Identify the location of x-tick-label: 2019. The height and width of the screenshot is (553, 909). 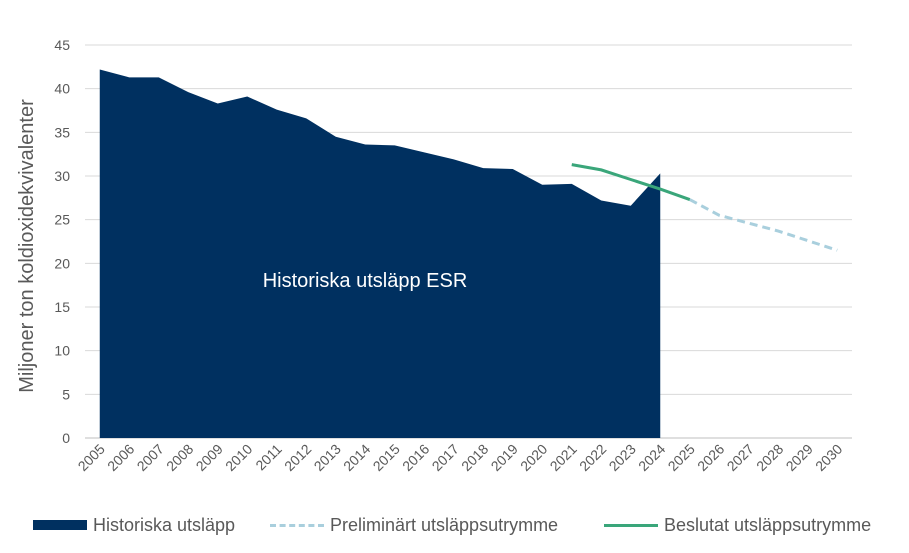
(504, 457).